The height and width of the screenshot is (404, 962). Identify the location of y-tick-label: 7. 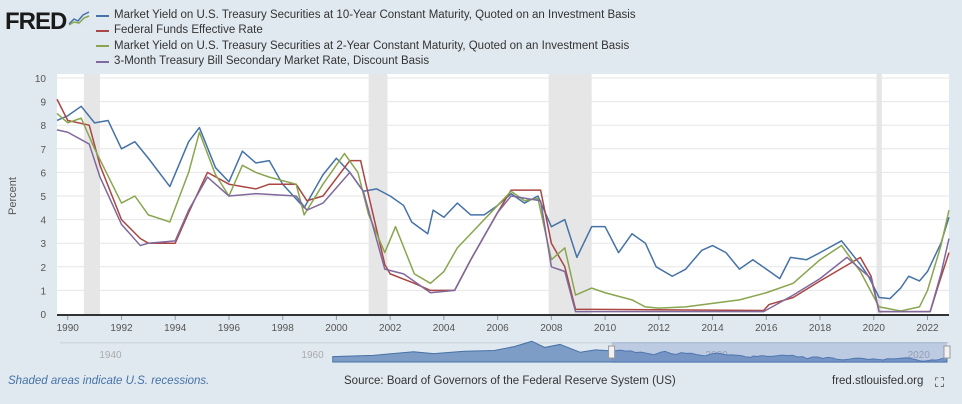
(43, 150).